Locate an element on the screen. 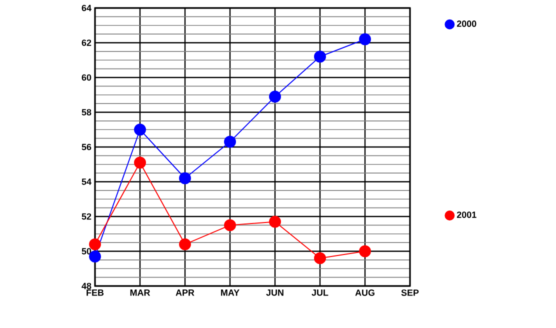 The width and height of the screenshot is (556, 328). x-tick-label: MAR is located at coordinates (140, 293).